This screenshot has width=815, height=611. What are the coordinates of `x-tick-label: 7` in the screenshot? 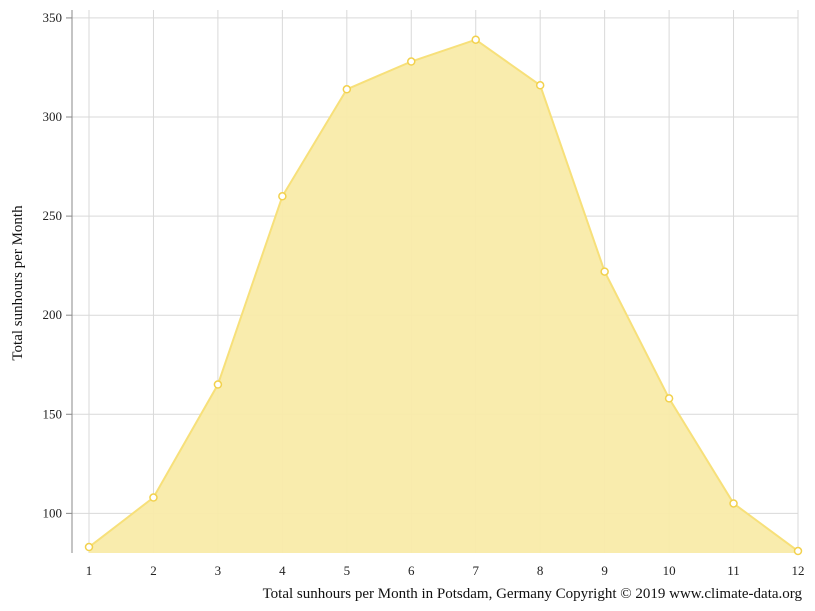 It's located at (475, 570).